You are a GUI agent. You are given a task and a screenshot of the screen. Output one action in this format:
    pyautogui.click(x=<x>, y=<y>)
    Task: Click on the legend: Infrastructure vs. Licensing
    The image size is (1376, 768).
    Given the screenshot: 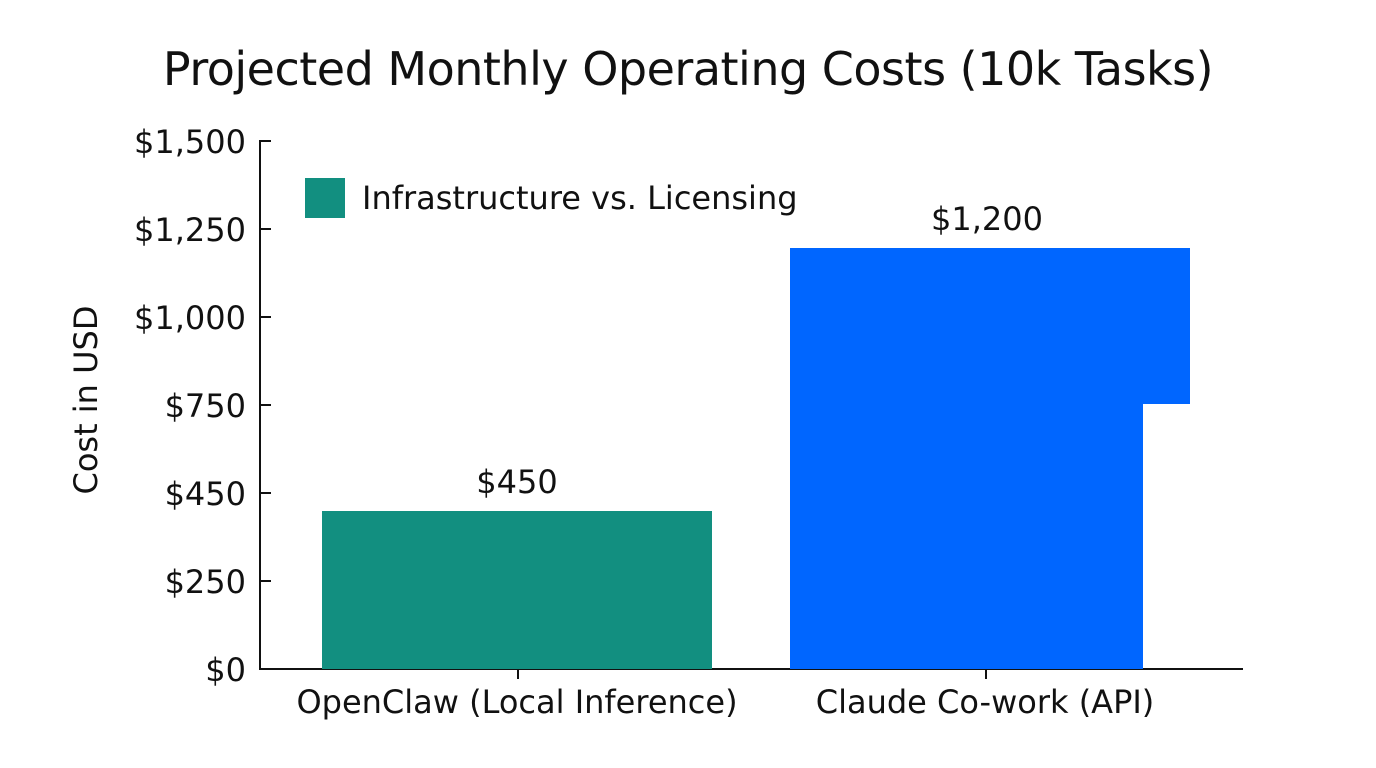 What is the action you would take?
    pyautogui.click(x=551, y=198)
    